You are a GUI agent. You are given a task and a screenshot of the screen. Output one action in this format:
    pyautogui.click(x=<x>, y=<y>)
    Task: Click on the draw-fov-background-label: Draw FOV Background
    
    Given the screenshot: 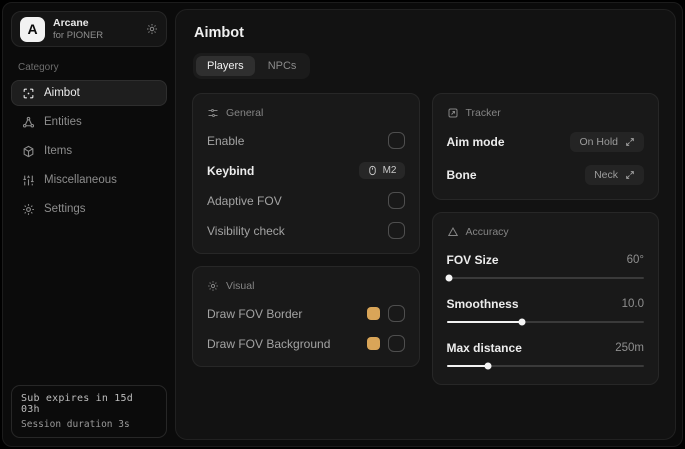 What is the action you would take?
    pyautogui.click(x=269, y=343)
    